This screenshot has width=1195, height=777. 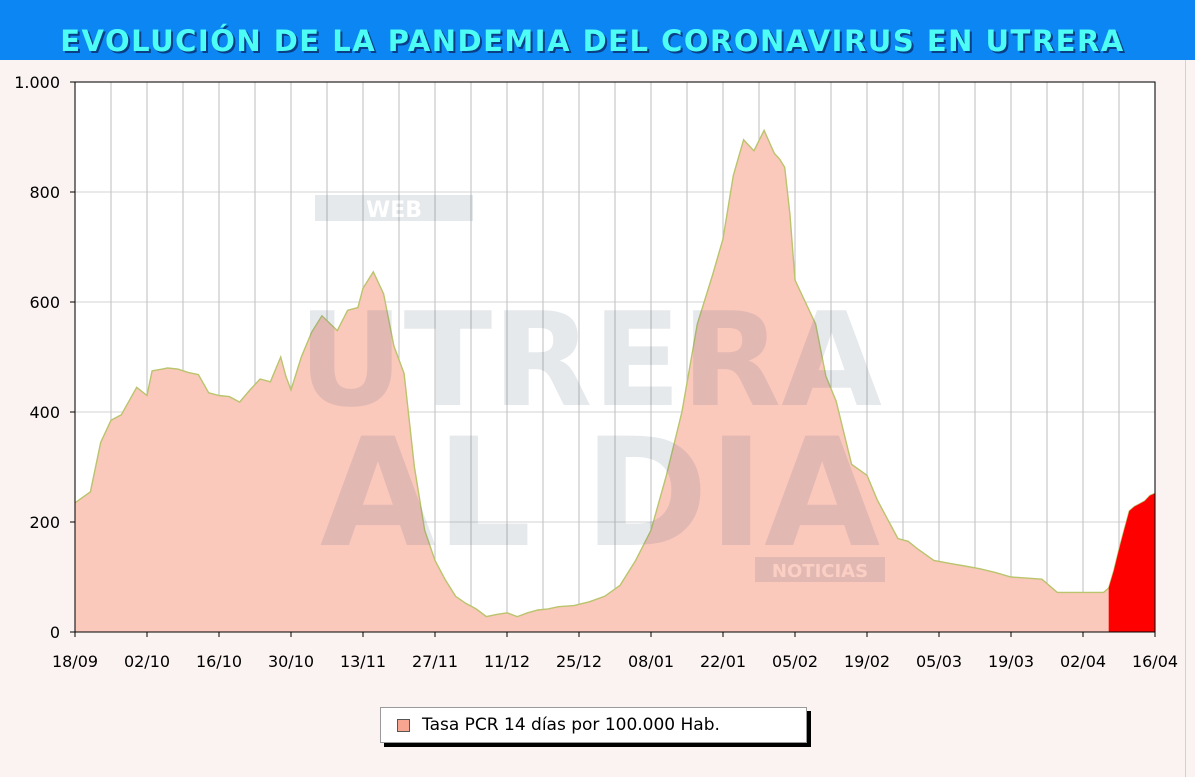 I want to click on watermark-noticias-band, so click(x=820, y=569).